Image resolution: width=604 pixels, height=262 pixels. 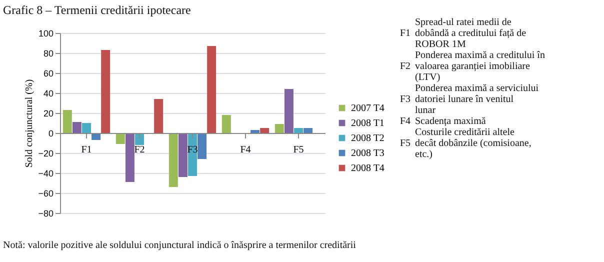 What do you see at coordinates (86, 150) in the screenshot?
I see `x-tick-label: F1` at bounding box center [86, 150].